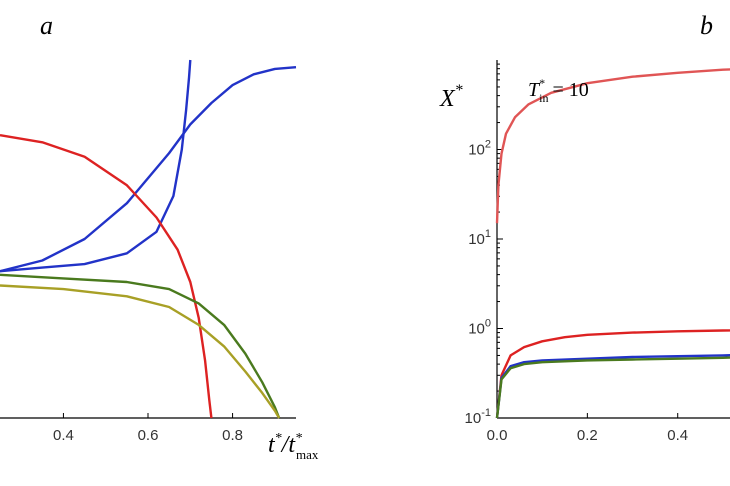 The image size is (730, 486). Describe the element at coordinates (148, 435) in the screenshot. I see `panel-a-x-tick-label: 0.6` at that location.